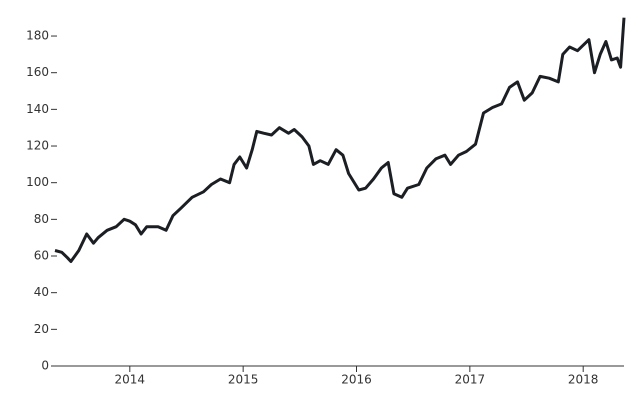 The width and height of the screenshot is (640, 404). Describe the element at coordinates (243, 380) in the screenshot. I see `x-tick-label: 2015` at that location.